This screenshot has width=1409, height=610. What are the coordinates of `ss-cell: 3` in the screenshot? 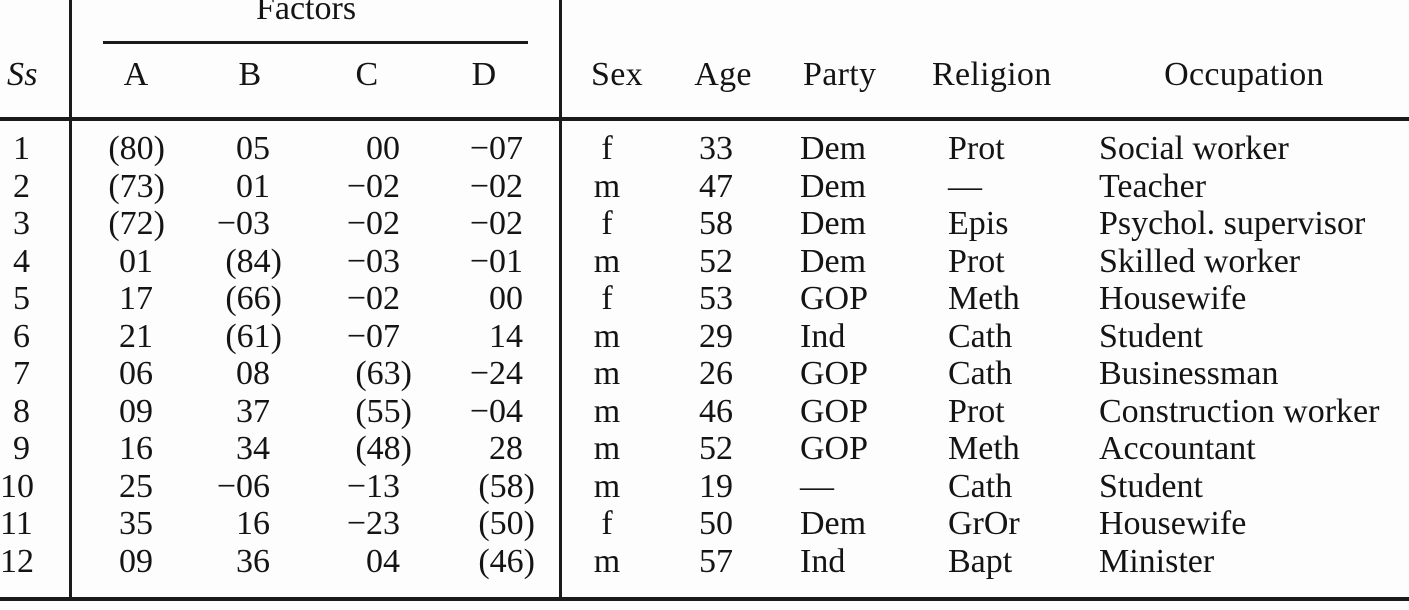 It's located at (21, 223).